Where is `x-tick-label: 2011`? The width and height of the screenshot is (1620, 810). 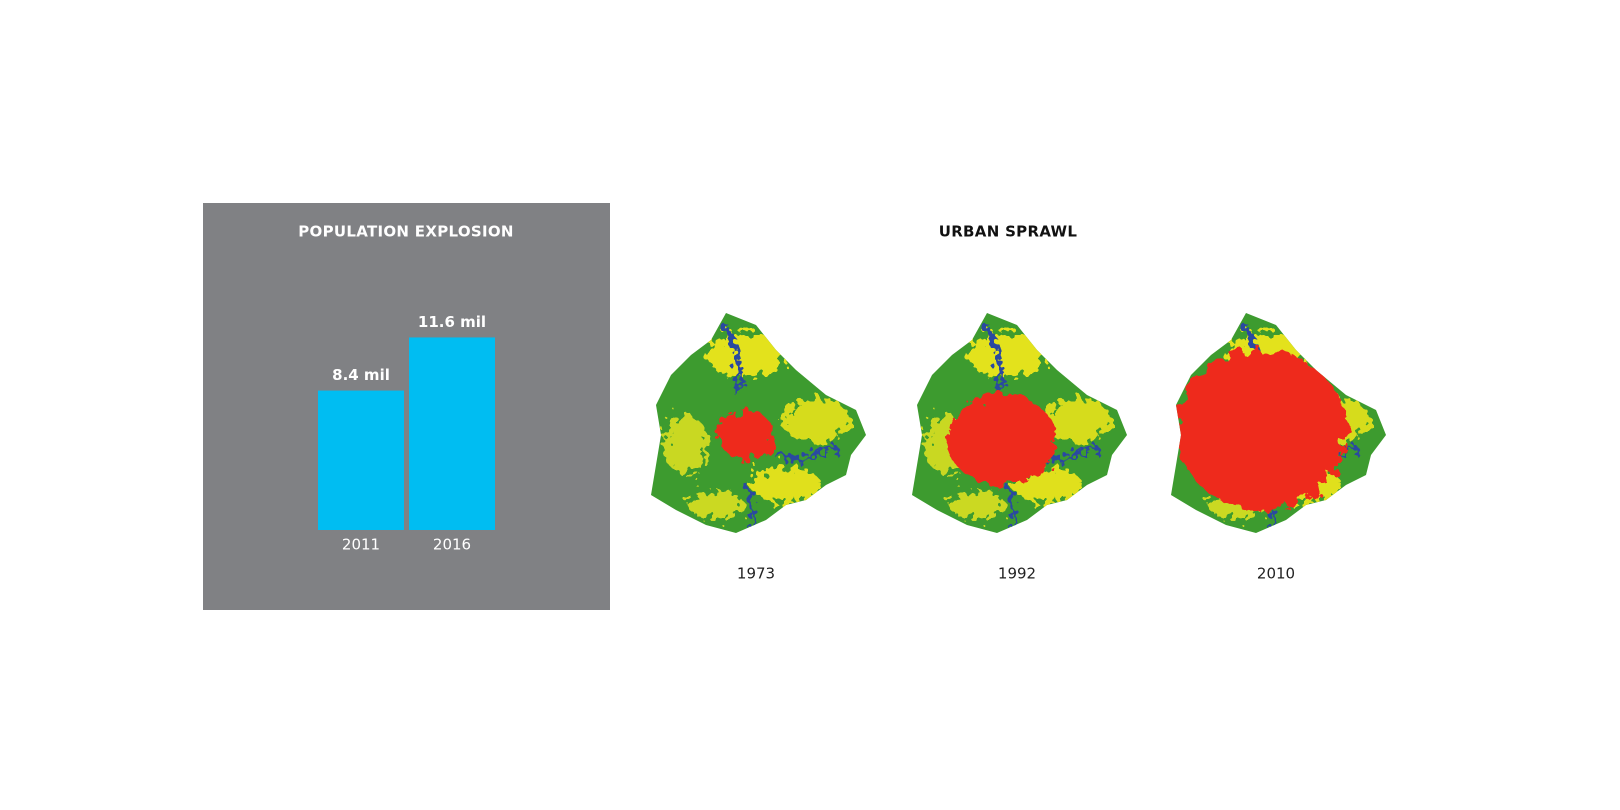 x-tick-label: 2011 is located at coordinates (361, 545).